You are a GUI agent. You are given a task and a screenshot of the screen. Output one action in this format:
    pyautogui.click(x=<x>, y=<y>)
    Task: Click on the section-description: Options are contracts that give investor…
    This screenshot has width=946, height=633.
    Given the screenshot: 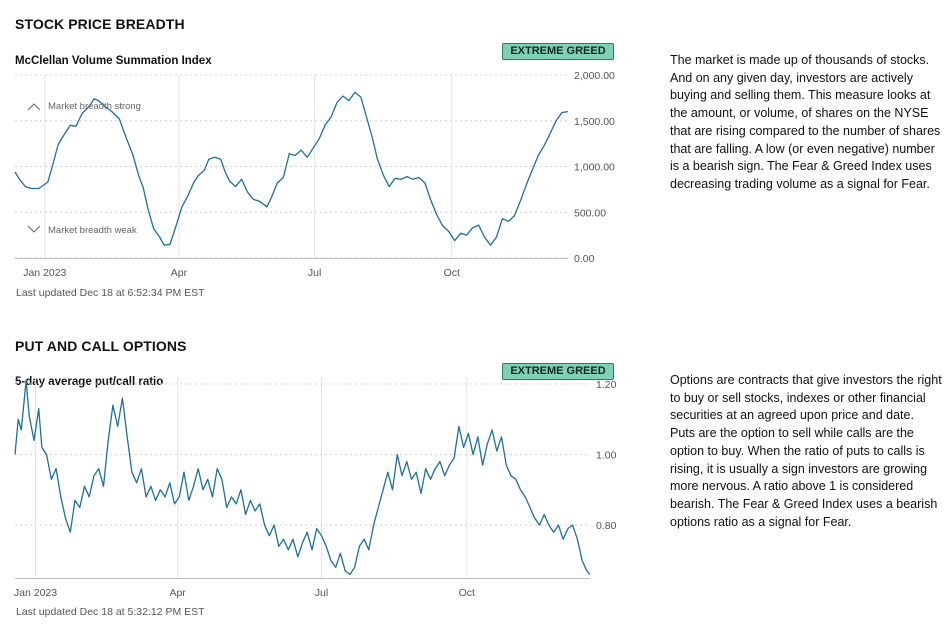 What is the action you would take?
    pyautogui.click(x=806, y=451)
    